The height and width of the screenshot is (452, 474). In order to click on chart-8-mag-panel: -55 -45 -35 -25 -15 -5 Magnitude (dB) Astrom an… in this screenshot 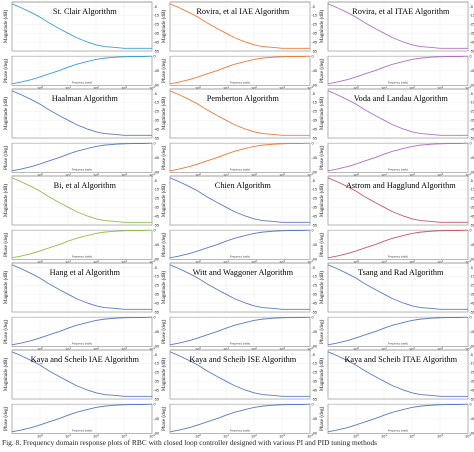, I will do `click(396, 201)`.